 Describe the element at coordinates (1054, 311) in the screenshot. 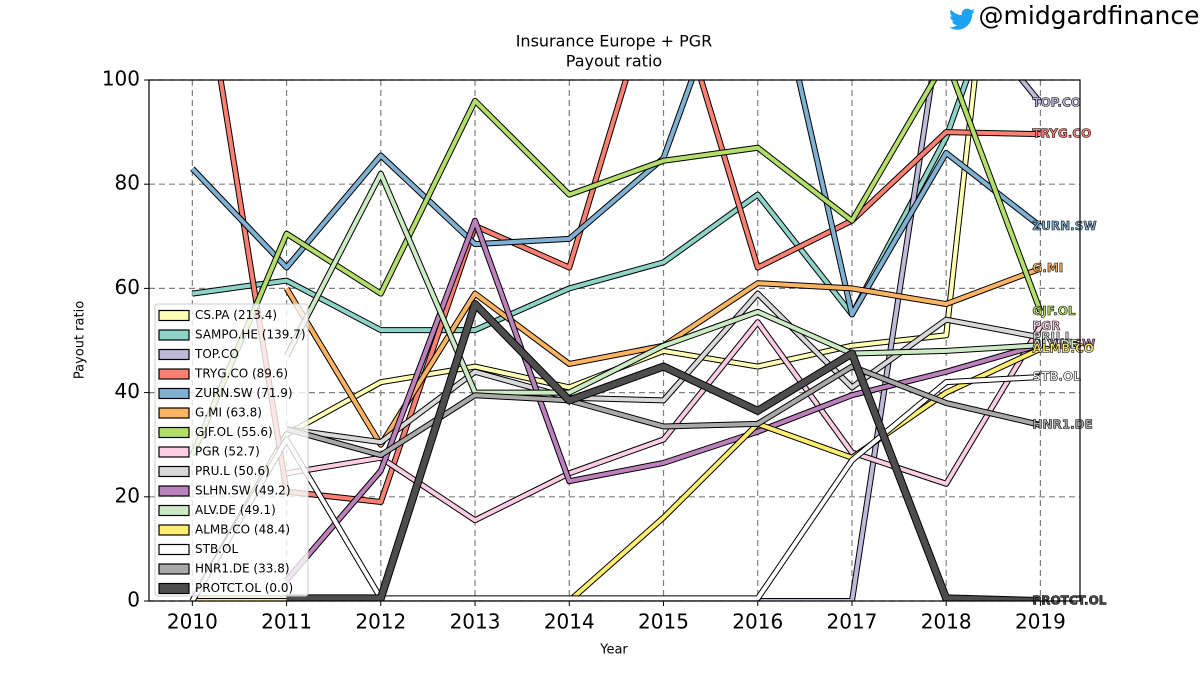

I see `end-label: GJF.OL` at that location.